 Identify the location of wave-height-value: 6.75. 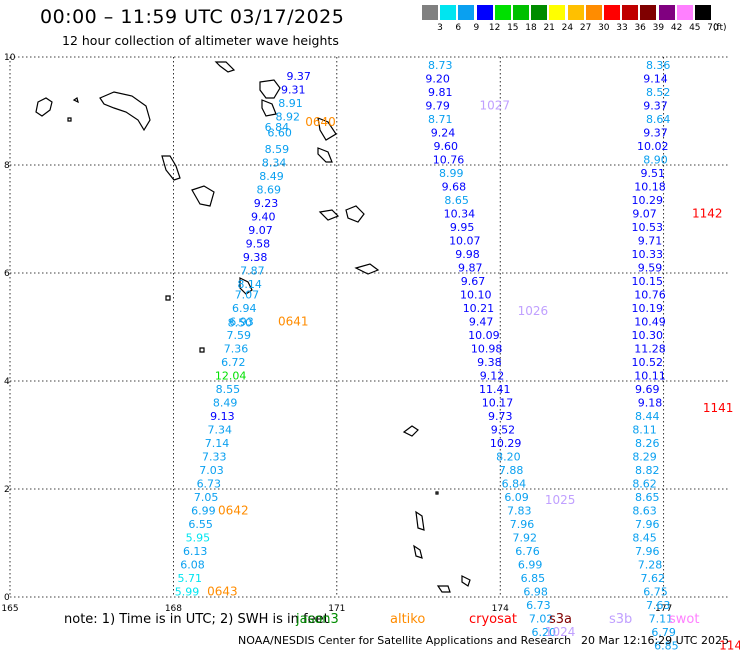
(655, 592).